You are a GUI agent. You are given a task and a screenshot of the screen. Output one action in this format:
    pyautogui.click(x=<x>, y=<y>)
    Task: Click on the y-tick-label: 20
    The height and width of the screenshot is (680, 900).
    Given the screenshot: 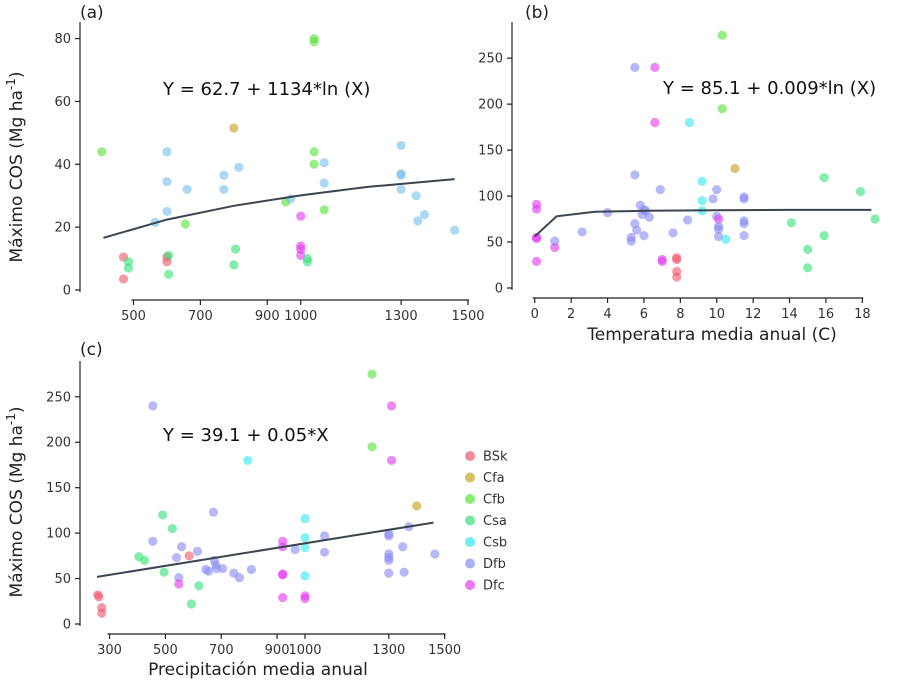 What is the action you would take?
    pyautogui.click(x=62, y=228)
    